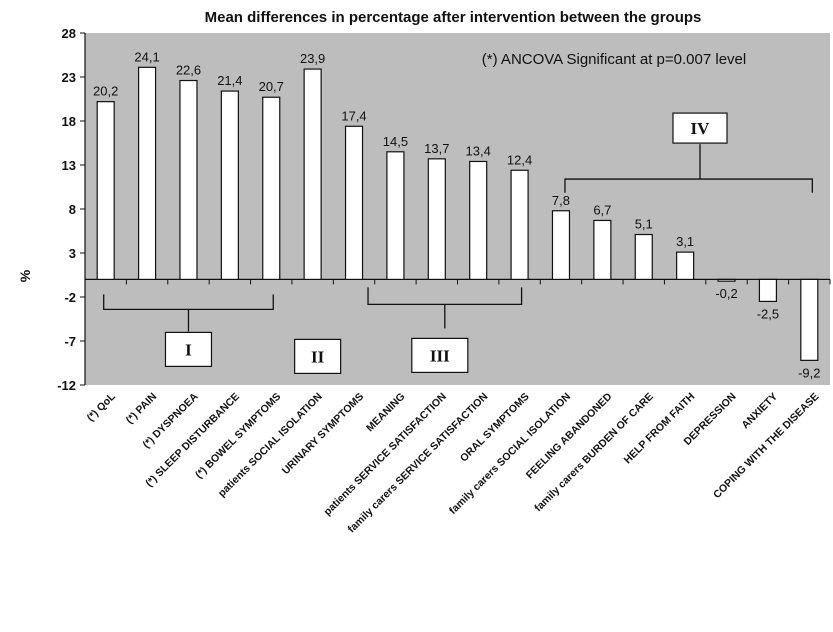 This screenshot has height=632, width=833. Describe the element at coordinates (726, 293) in the screenshot. I see `data-label: -0,2` at that location.